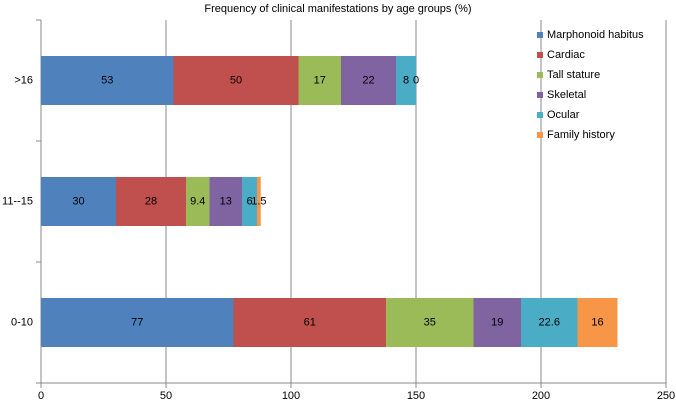 The image size is (676, 406). Describe the element at coordinates (566, 55) in the screenshot. I see `legend-label: Cardiac` at that location.